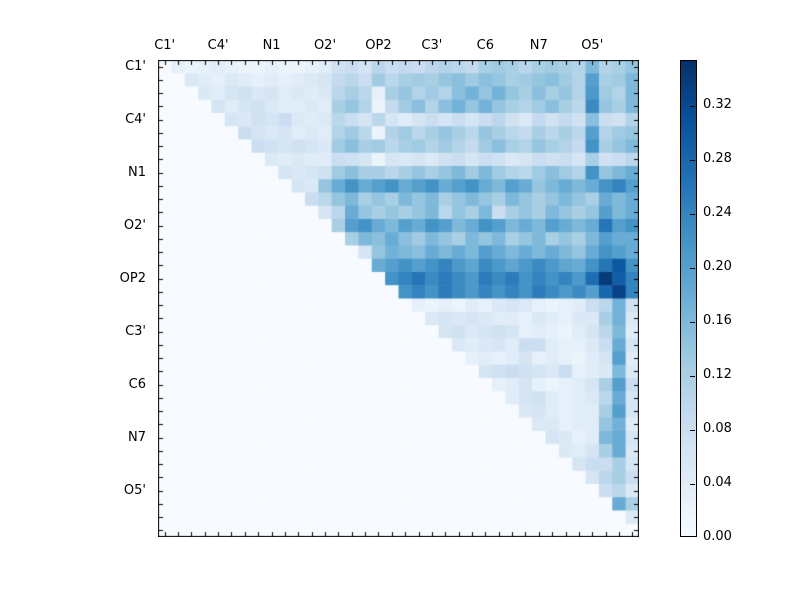  I want to click on x-tick-label: C3', so click(432, 45).